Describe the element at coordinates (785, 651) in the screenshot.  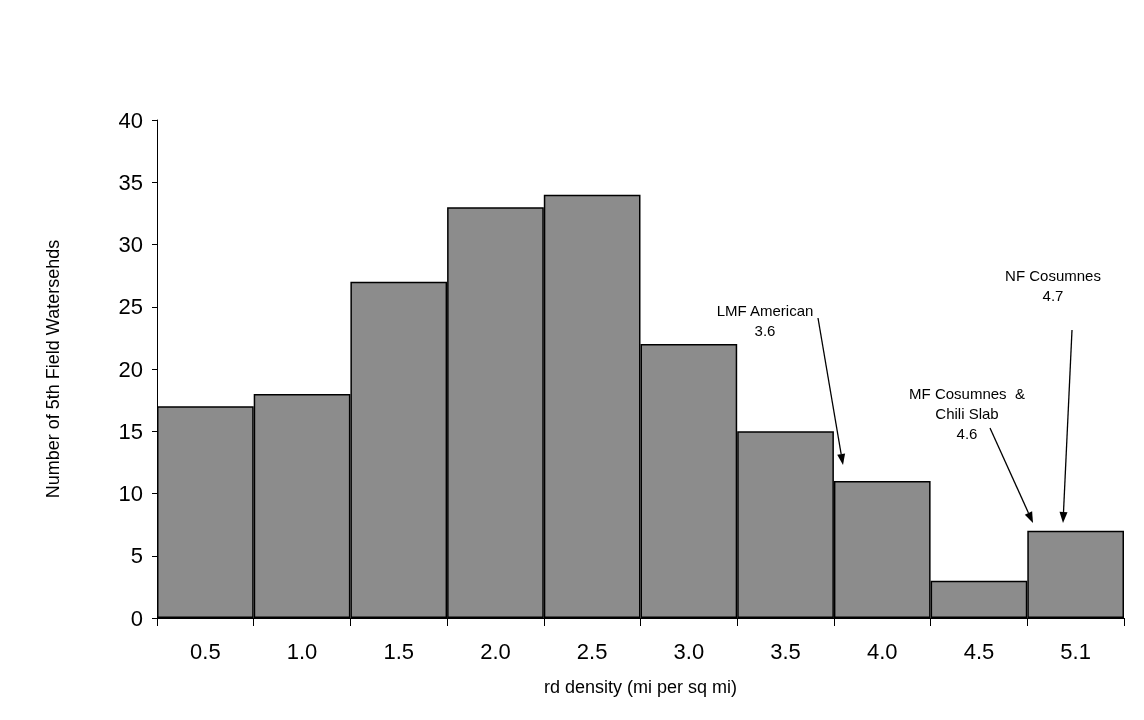
I see `x-tick-label: 3.5` at that location.